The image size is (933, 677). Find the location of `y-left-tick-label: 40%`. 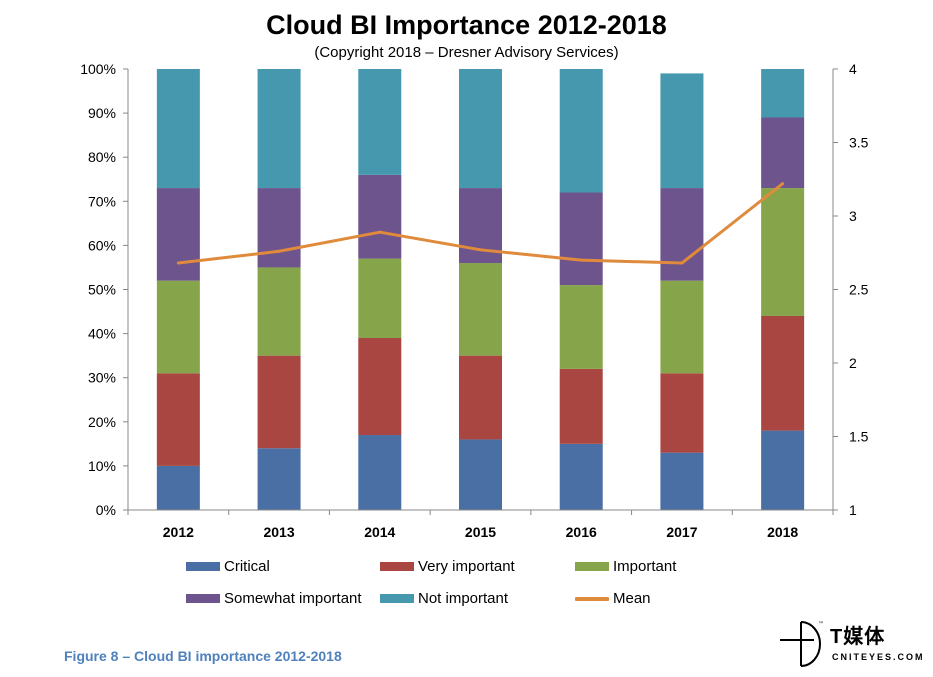

y-left-tick-label: 40% is located at coordinates (102, 334).